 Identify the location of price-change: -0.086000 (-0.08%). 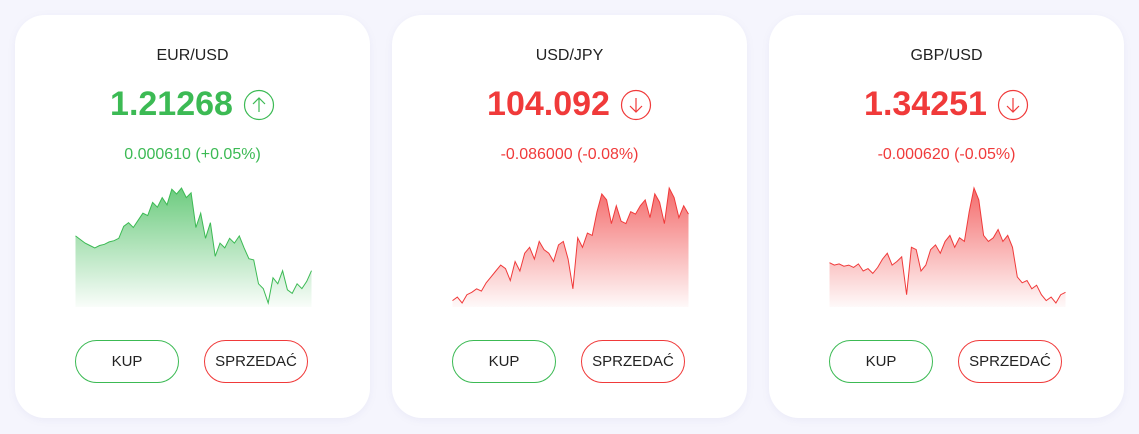
(569, 154).